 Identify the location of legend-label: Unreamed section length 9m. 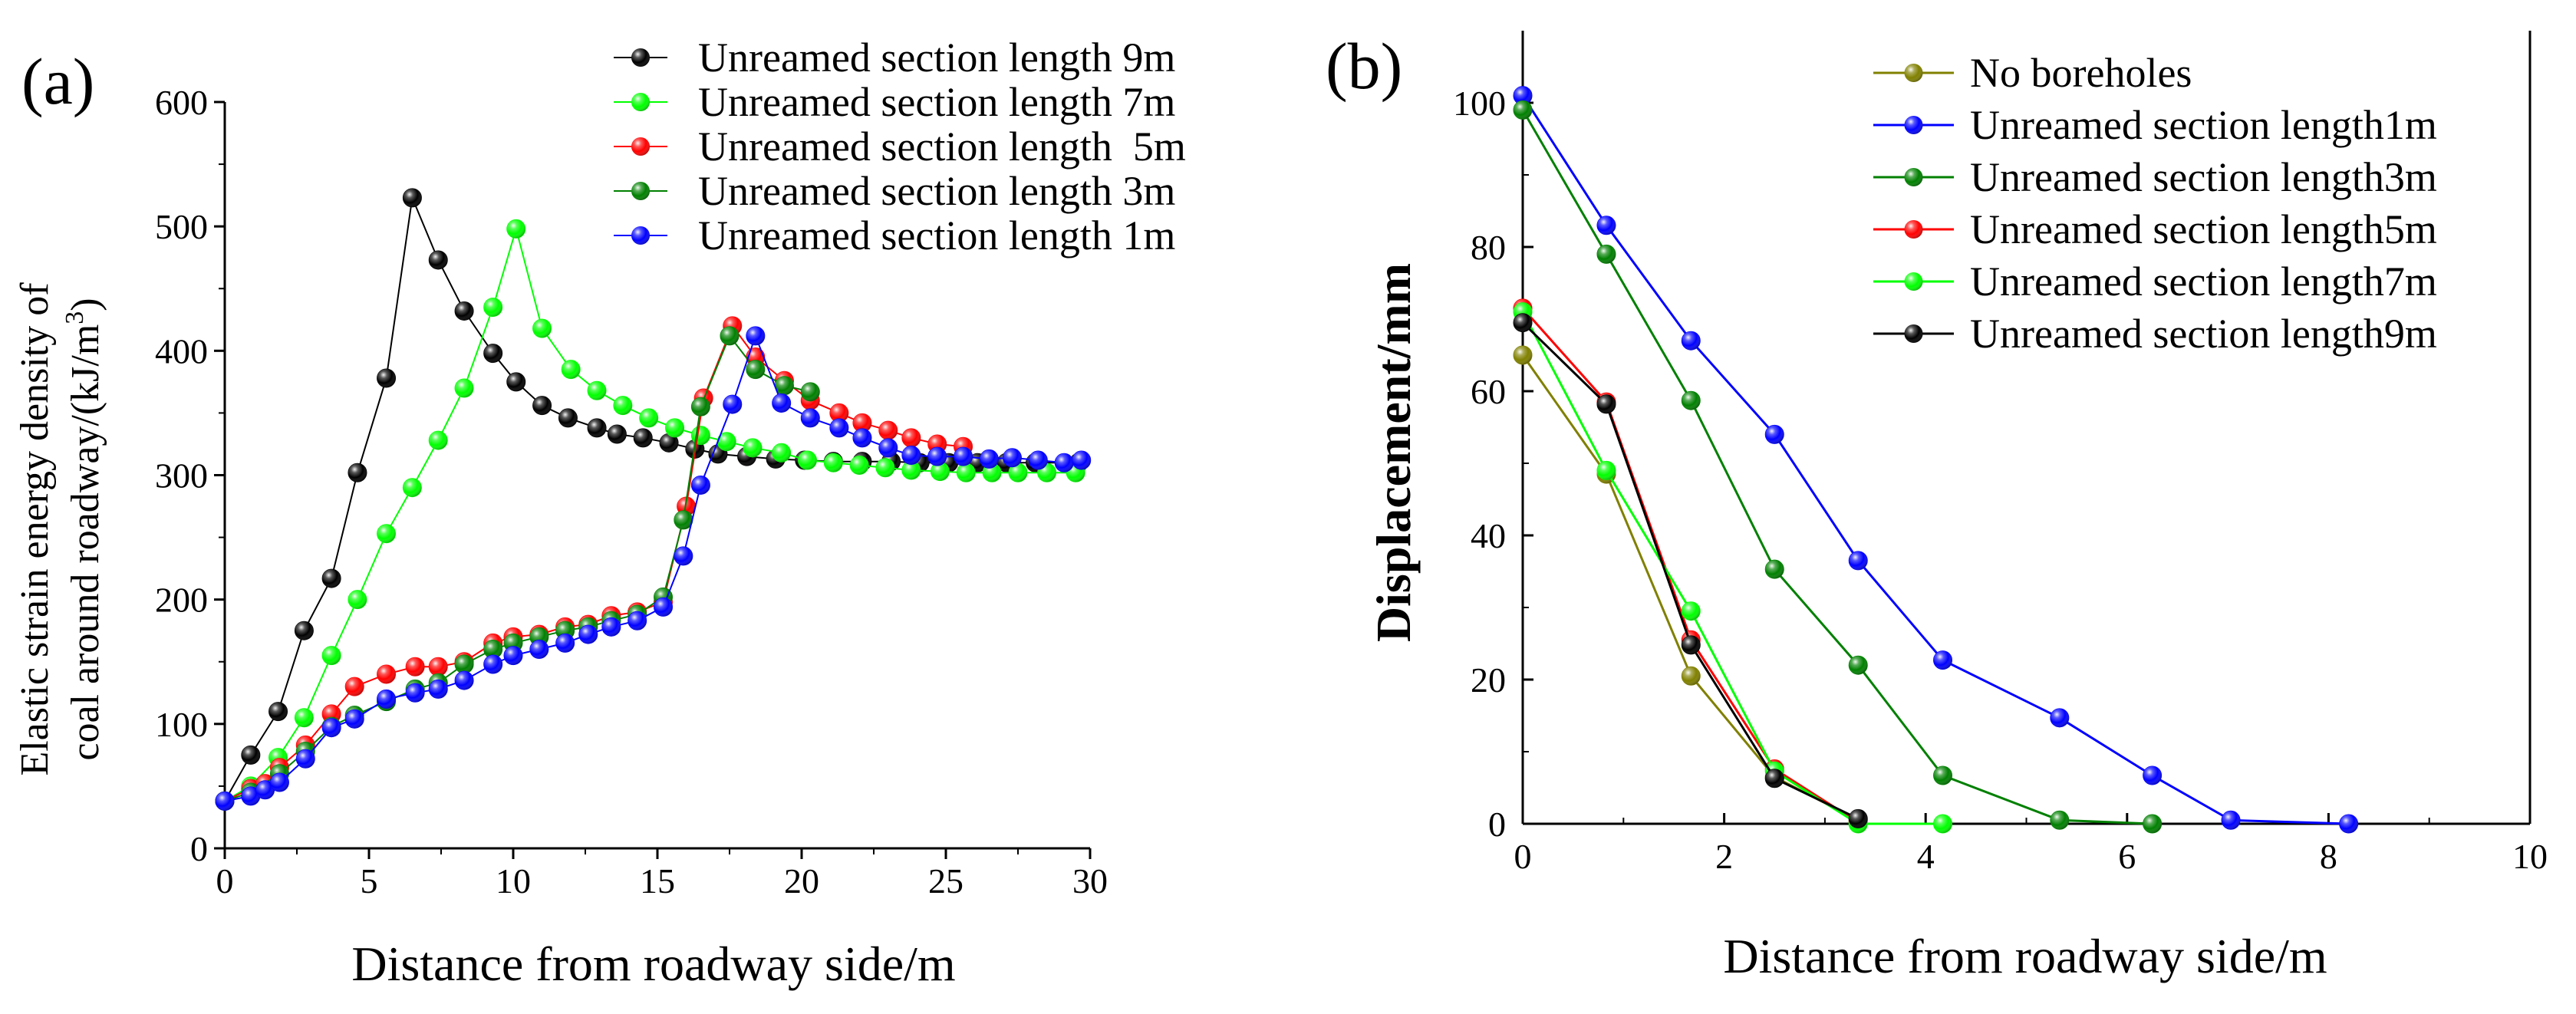
(936, 58).